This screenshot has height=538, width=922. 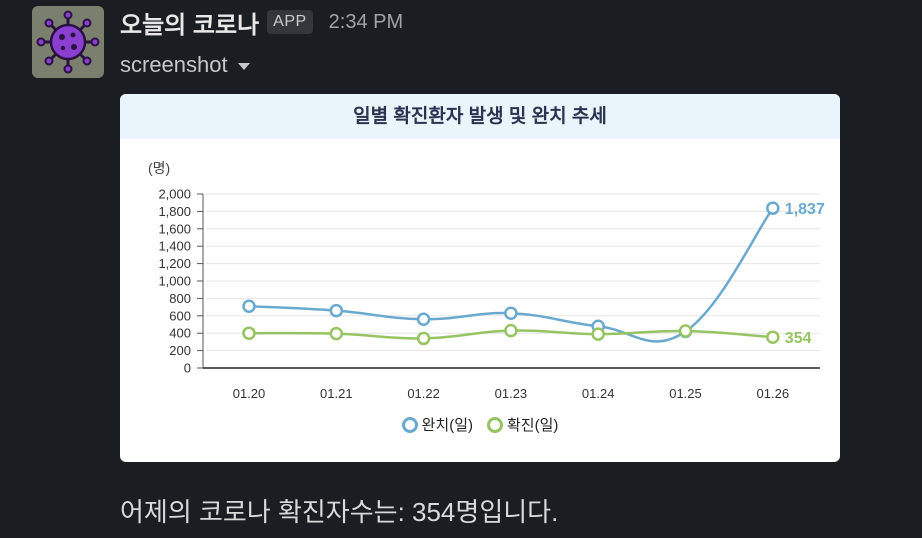 What do you see at coordinates (159, 168) in the screenshot?
I see `y-axis-unit: (명)` at bounding box center [159, 168].